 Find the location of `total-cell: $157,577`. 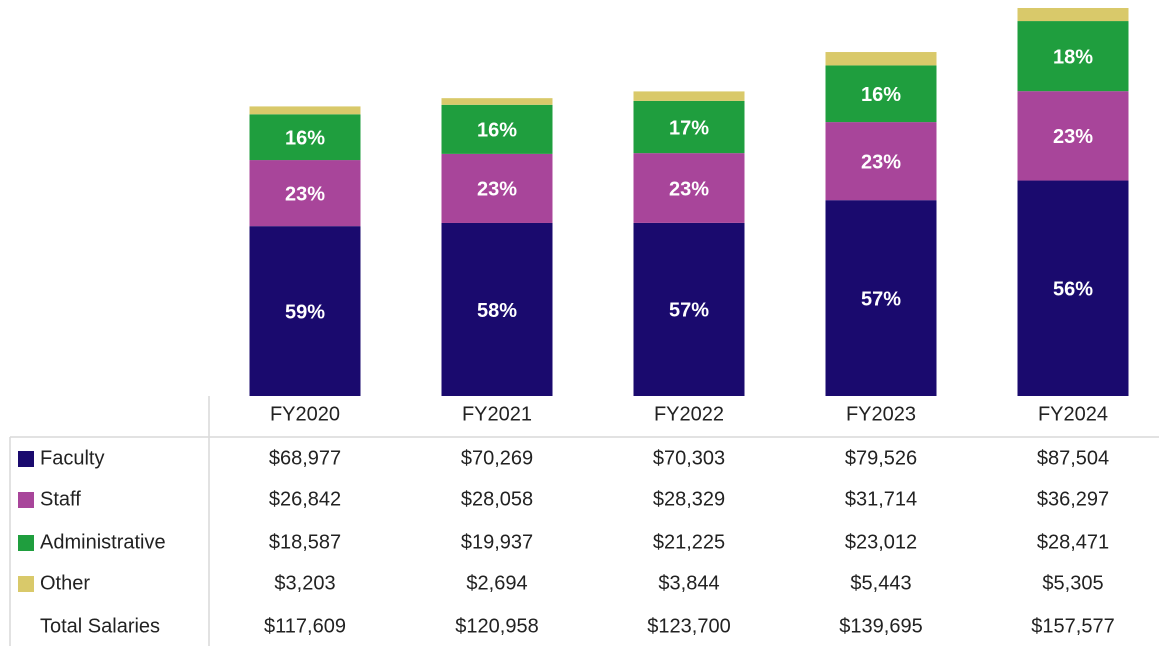

total-cell: $157,577 is located at coordinates (1072, 626).